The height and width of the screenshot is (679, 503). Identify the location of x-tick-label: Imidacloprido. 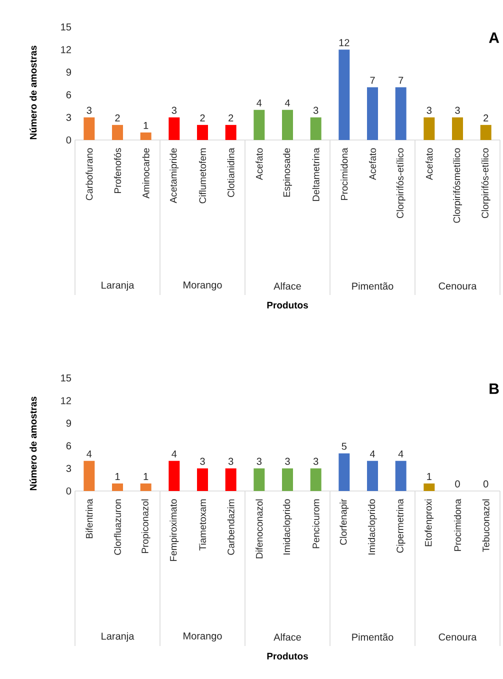
(372, 526).